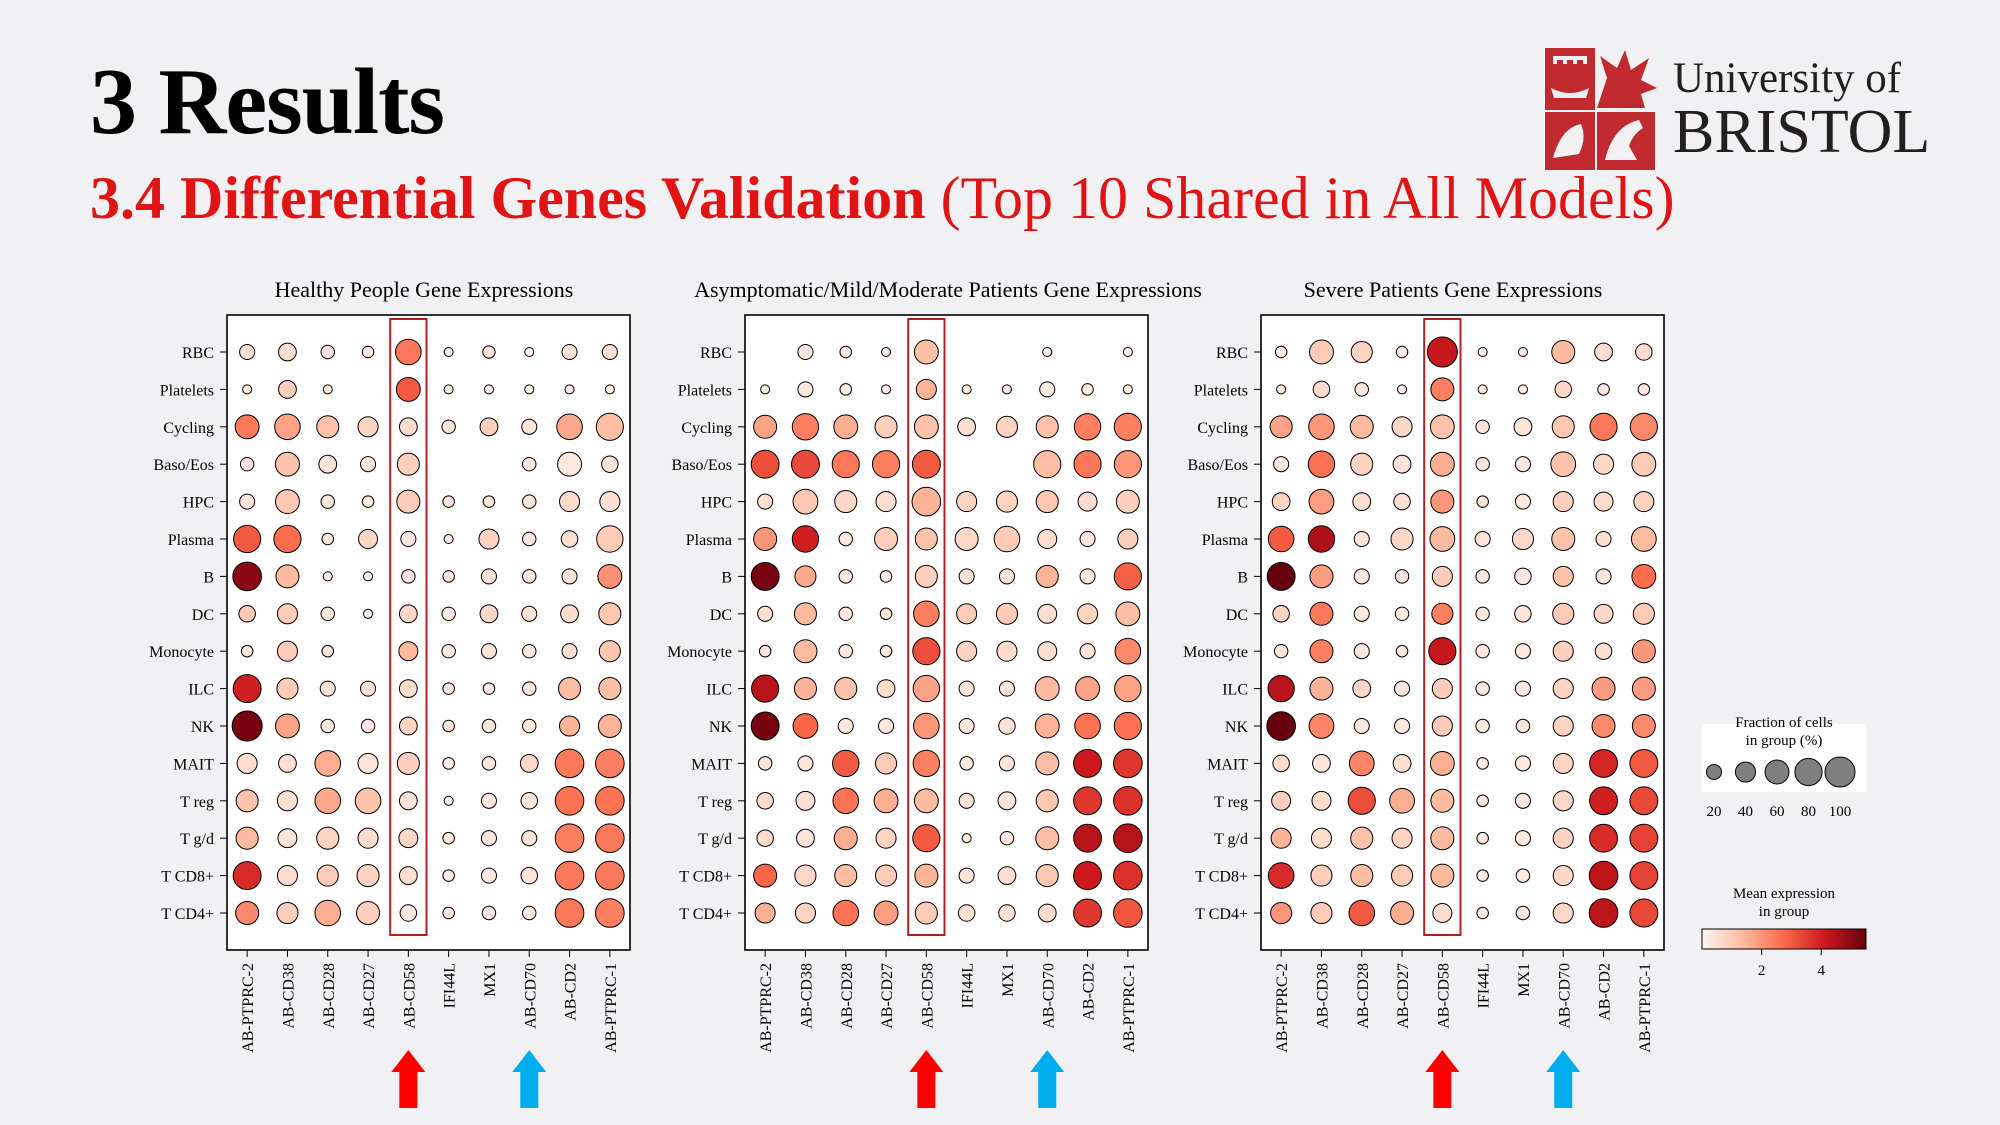 The image size is (2000, 1125). What do you see at coordinates (1129, 1008) in the screenshot?
I see `x-tick-label: AB-PTPRC-1` at bounding box center [1129, 1008].